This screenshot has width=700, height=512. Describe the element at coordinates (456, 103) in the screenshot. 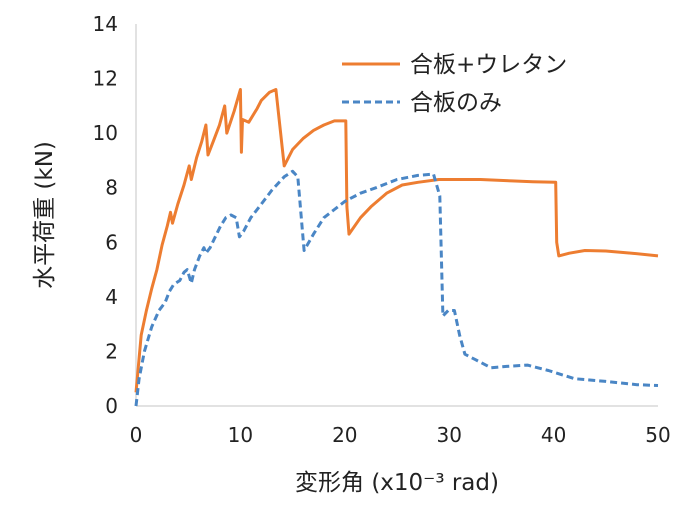

I see `legend-label-series-2: 合板のみ` at that location.